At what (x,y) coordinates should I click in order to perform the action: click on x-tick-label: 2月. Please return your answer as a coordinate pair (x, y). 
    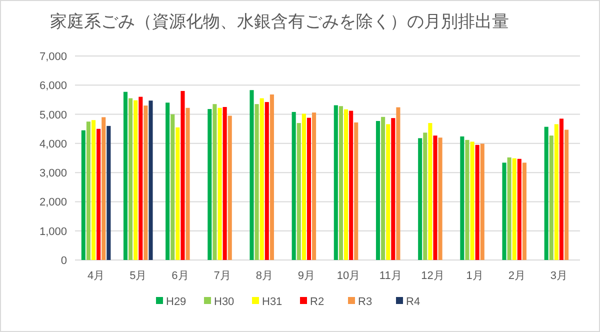
    Looking at the image, I should click on (517, 276).